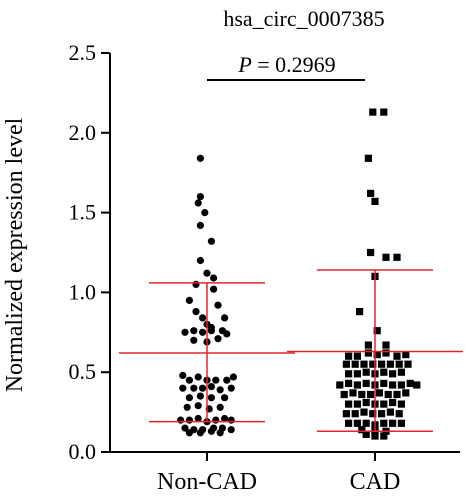 The image size is (467, 500). What do you see at coordinates (83, 212) in the screenshot?
I see `y-tick-label: 1.5` at bounding box center [83, 212].